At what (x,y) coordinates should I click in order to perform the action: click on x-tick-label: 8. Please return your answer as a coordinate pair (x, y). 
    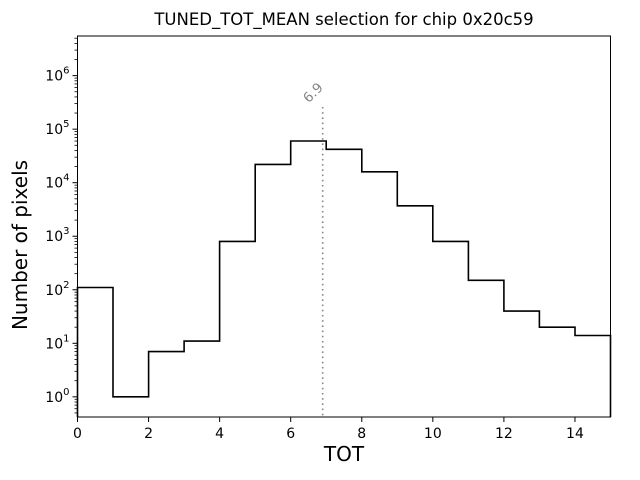
    Looking at the image, I should click on (361, 434).